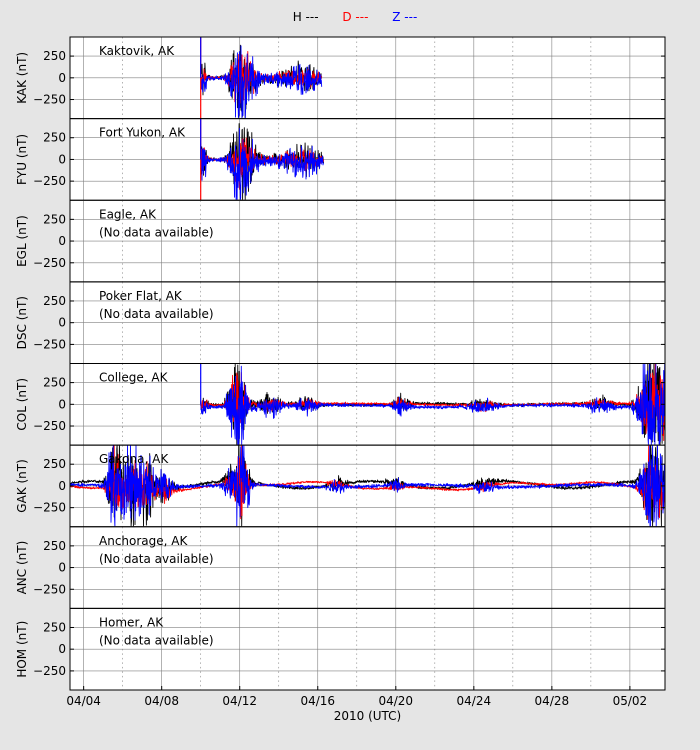  Describe the element at coordinates (355, 17) in the screenshot. I see `legend-d: D ---` at that location.